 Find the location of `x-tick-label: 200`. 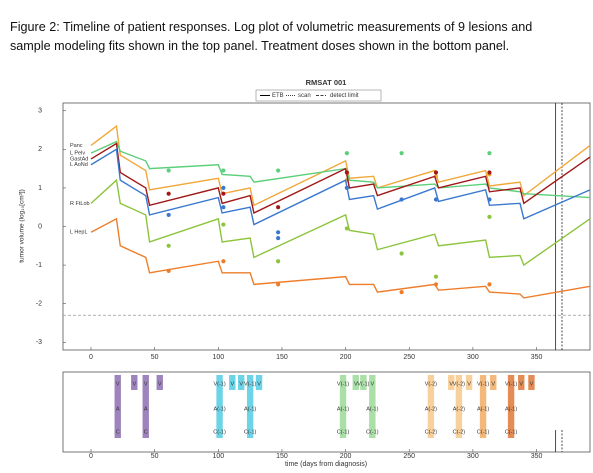

x-tick-label: 200 is located at coordinates (346, 456).